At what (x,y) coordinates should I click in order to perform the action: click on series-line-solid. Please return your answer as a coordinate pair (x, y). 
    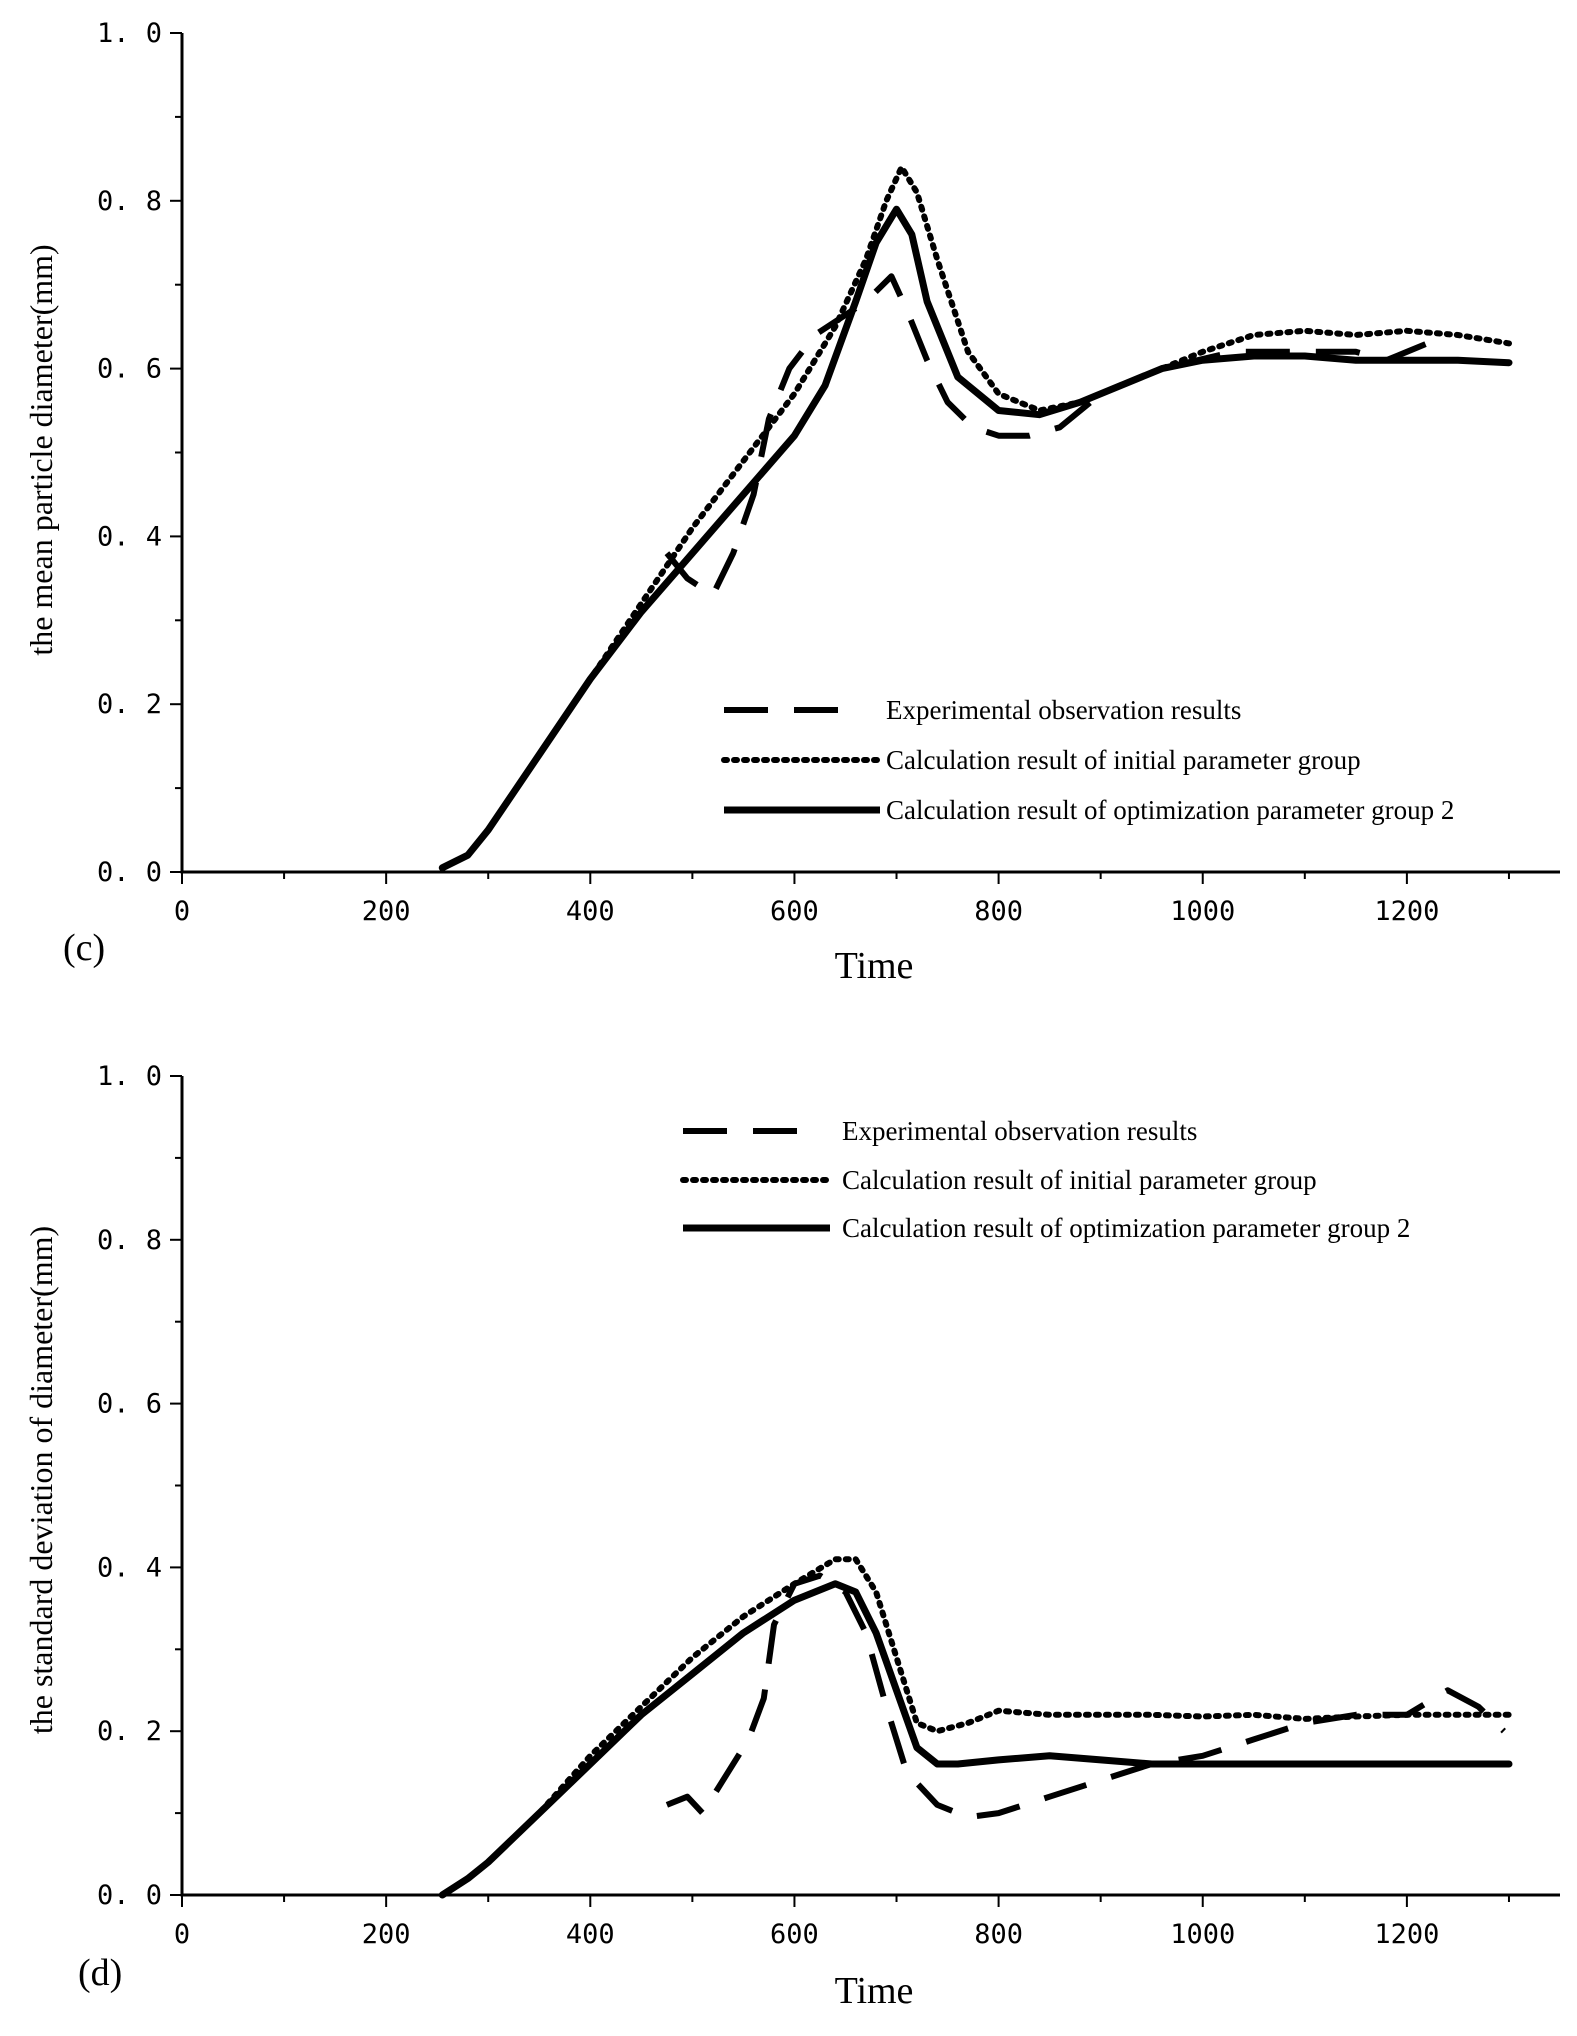
    Looking at the image, I should click on (975, 1739).